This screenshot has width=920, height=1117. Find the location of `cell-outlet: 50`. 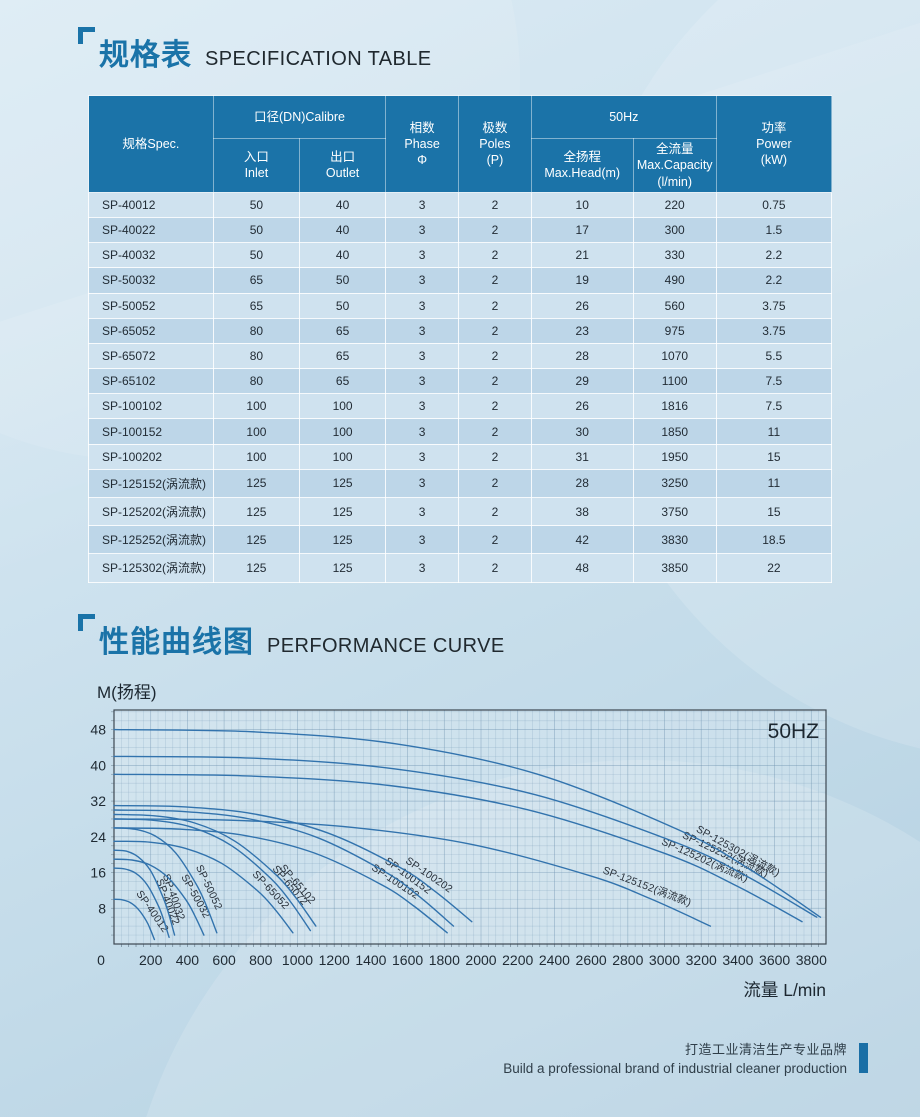

cell-outlet: 50 is located at coordinates (342, 305).